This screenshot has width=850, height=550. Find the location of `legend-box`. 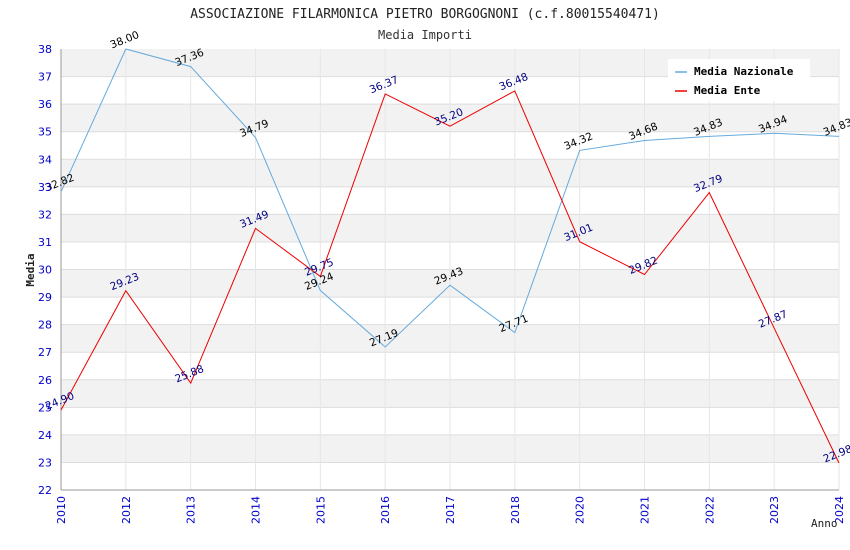

legend-box is located at coordinates (739, 80).